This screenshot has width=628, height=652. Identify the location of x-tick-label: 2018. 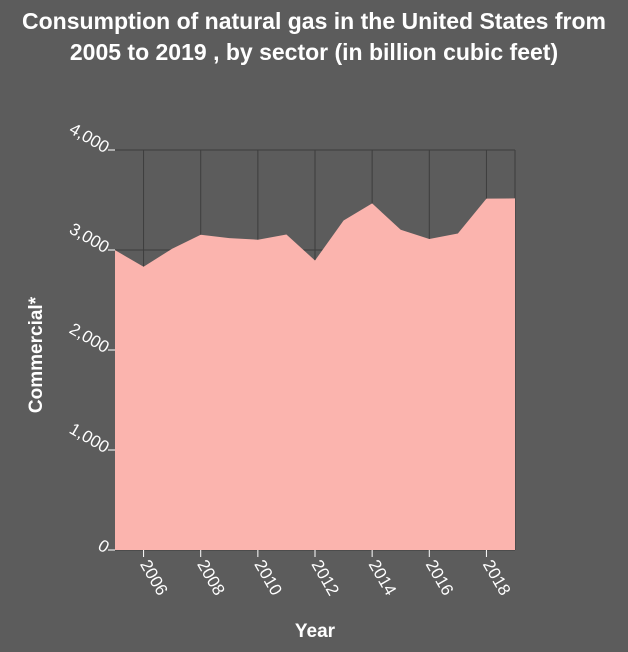
(496, 578).